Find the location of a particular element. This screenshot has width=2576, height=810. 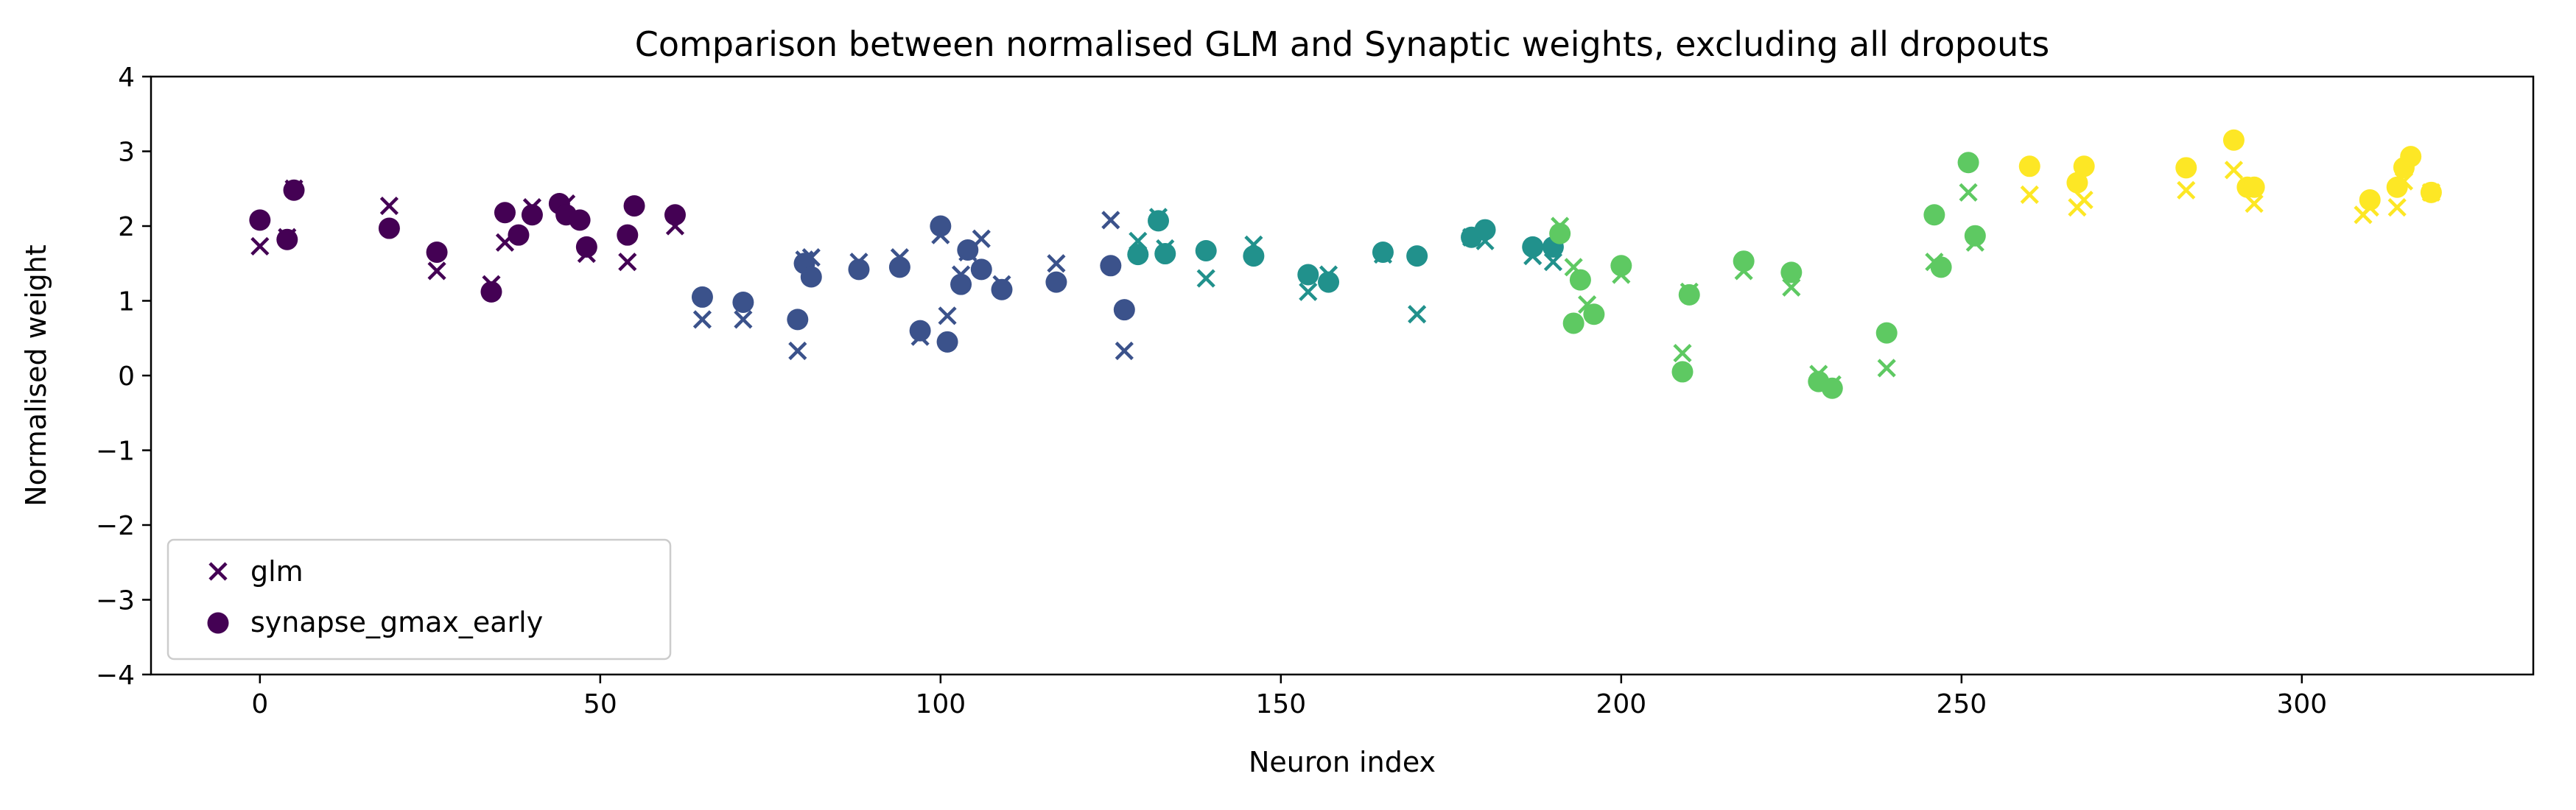

x-tick-label: 250 is located at coordinates (1961, 704).